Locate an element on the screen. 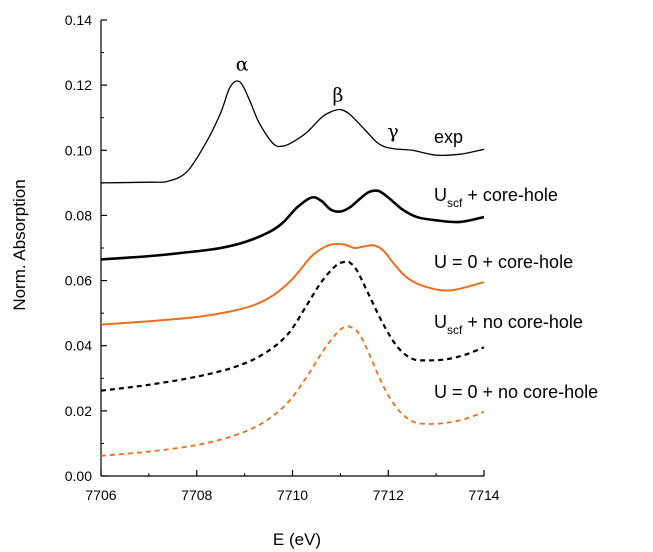 The image size is (653, 552). peak-label-1: β is located at coordinates (337, 95).